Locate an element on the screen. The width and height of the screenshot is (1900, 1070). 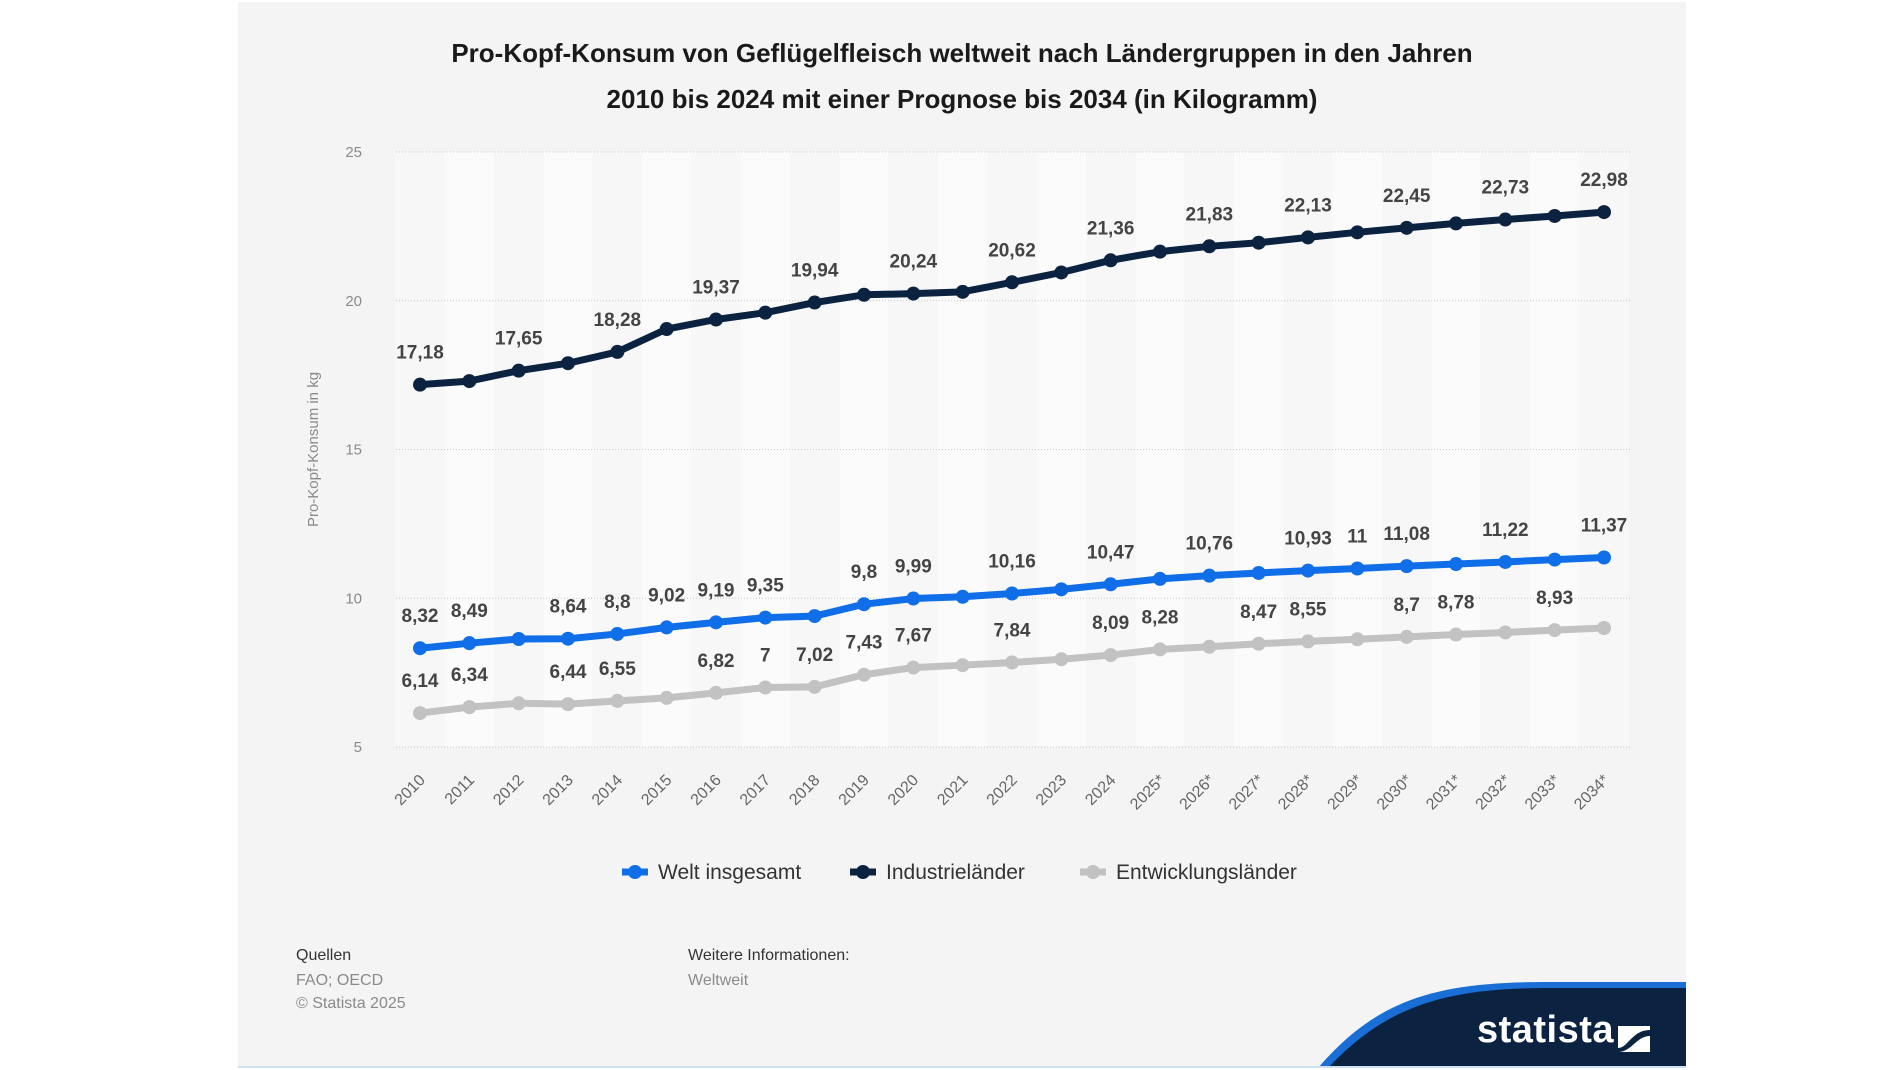
y-tick-label: 10 is located at coordinates (353, 598).